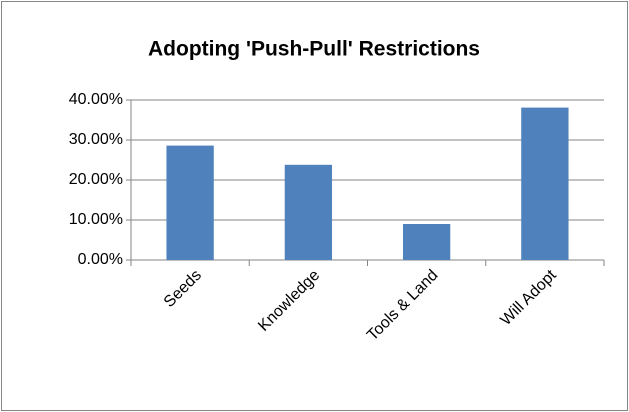 Image resolution: width=629 pixels, height=412 pixels. Describe the element at coordinates (96, 219) in the screenshot. I see `y-tick-label: 10.00%` at that location.